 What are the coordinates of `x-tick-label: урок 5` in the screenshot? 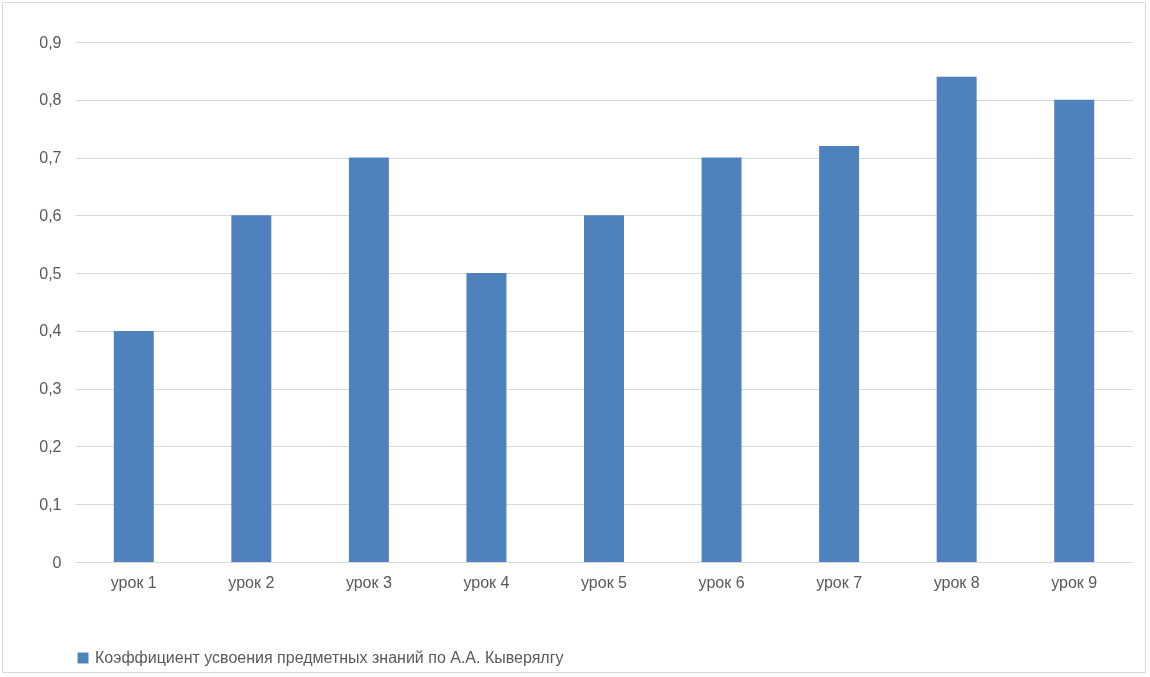 It's located at (604, 582).